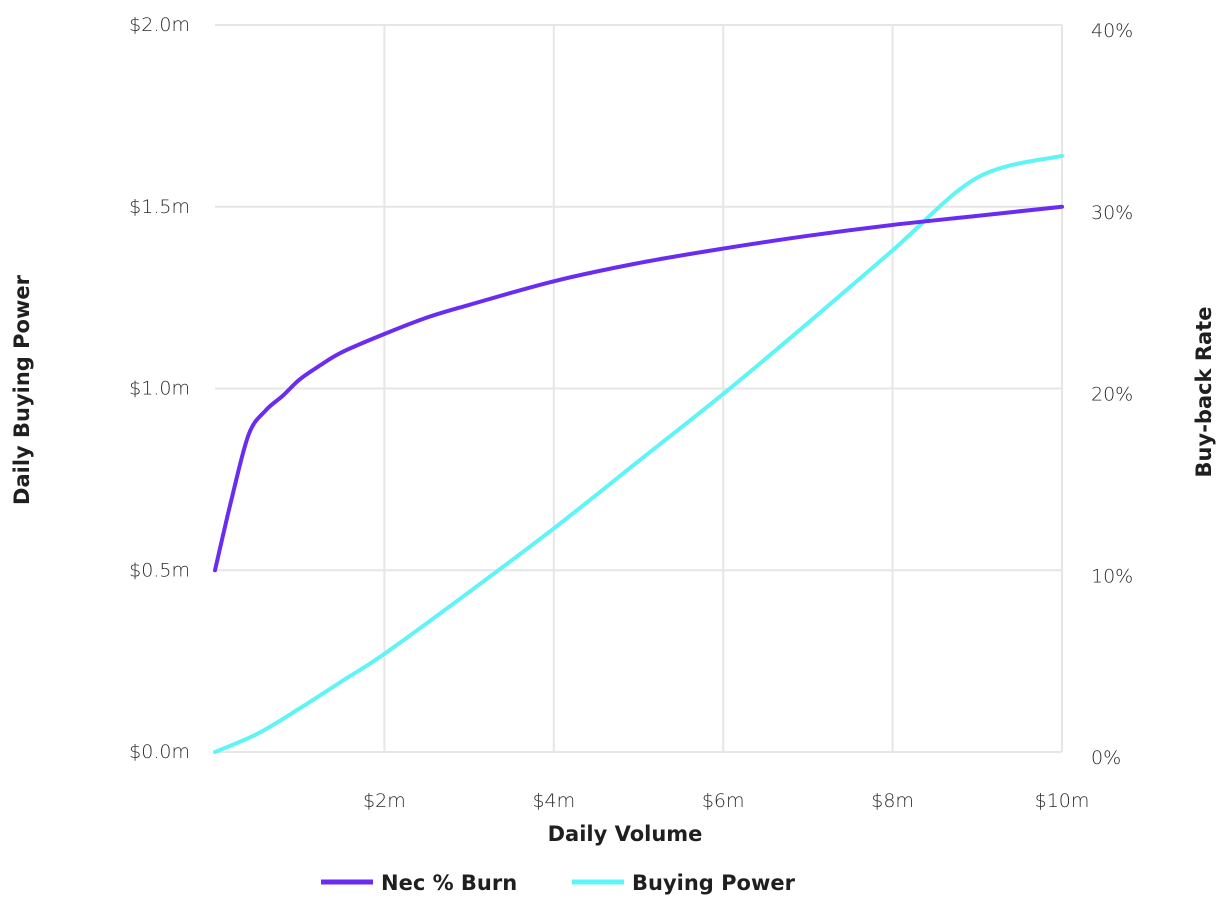 The width and height of the screenshot is (1225, 899). What do you see at coordinates (714, 883) in the screenshot?
I see `legend-label-buying-power: Buying Power` at bounding box center [714, 883].